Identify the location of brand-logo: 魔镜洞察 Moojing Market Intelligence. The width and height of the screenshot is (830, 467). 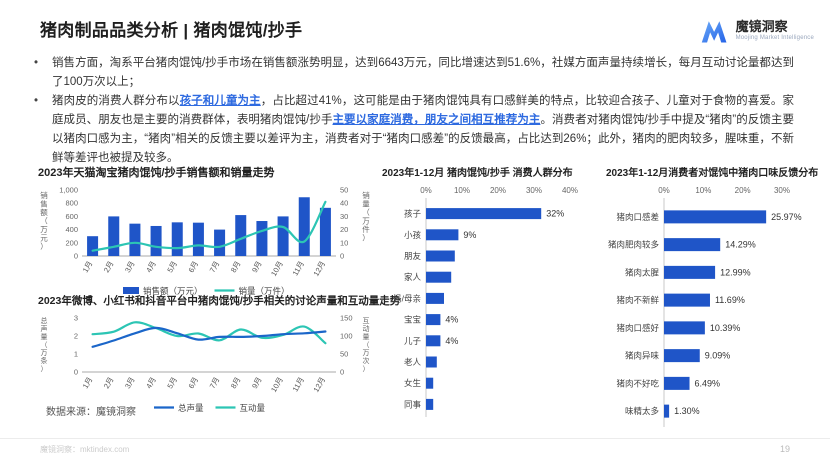
(757, 31).